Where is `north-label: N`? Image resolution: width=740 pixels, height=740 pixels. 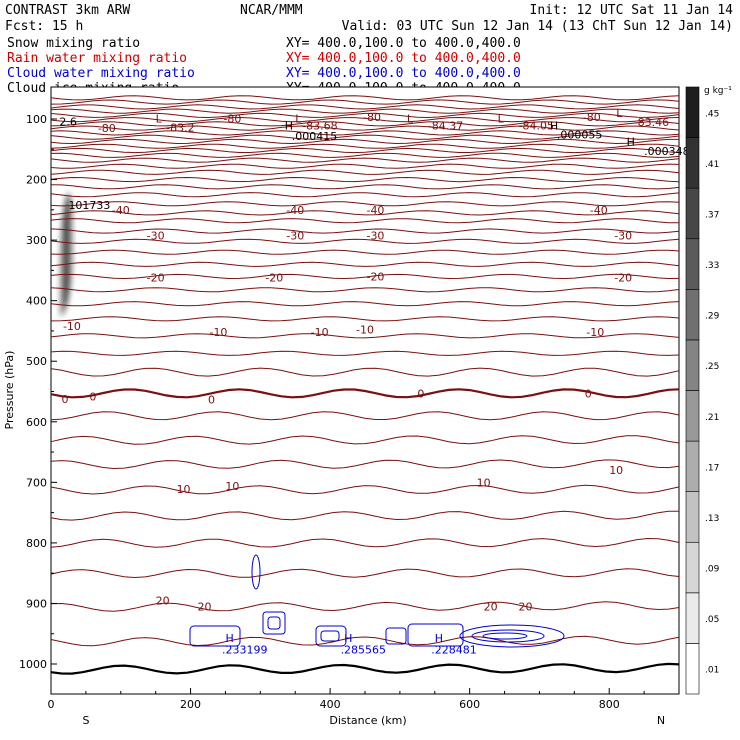
north-label: N is located at coordinates (661, 720).